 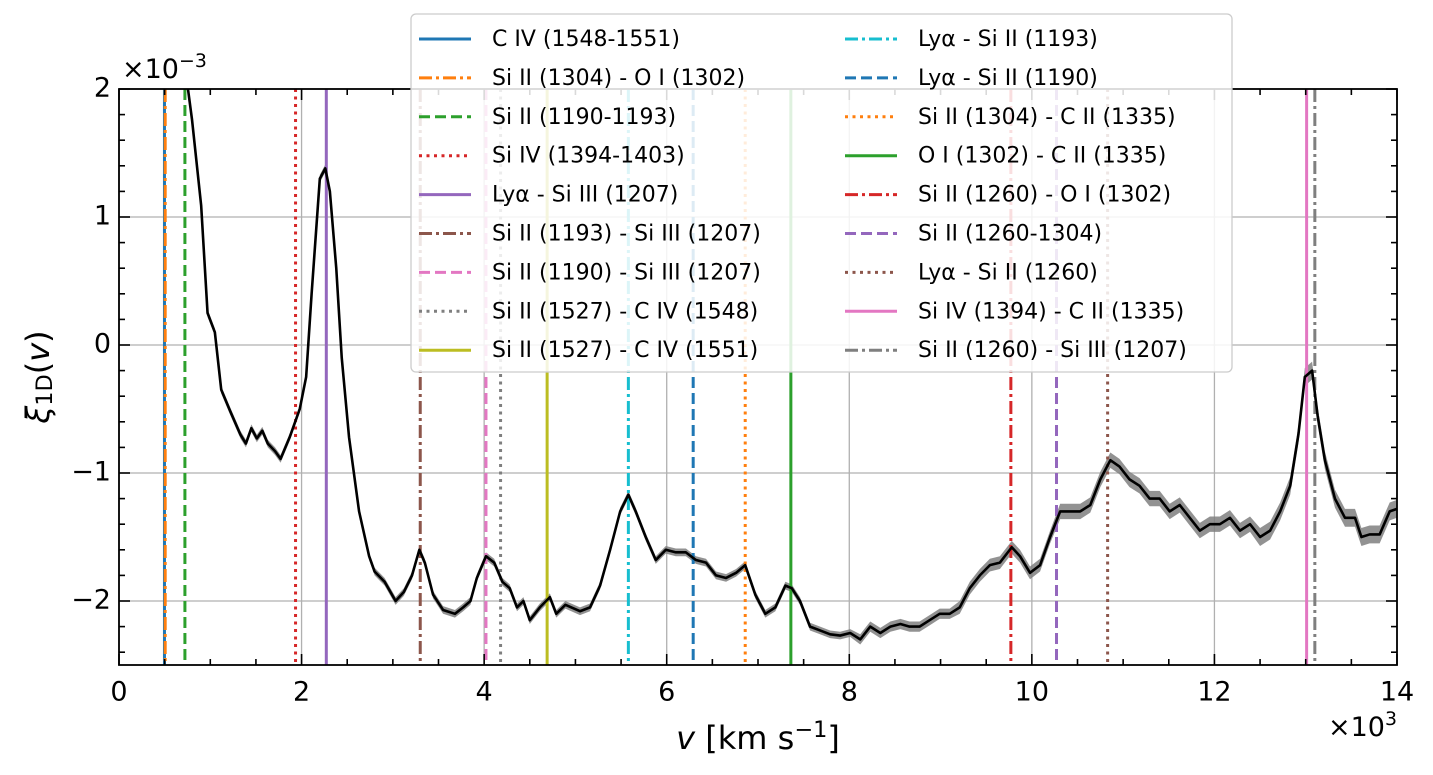 What do you see at coordinates (810, 730) in the screenshot?
I see `x-axis-label-part: −1` at bounding box center [810, 730].